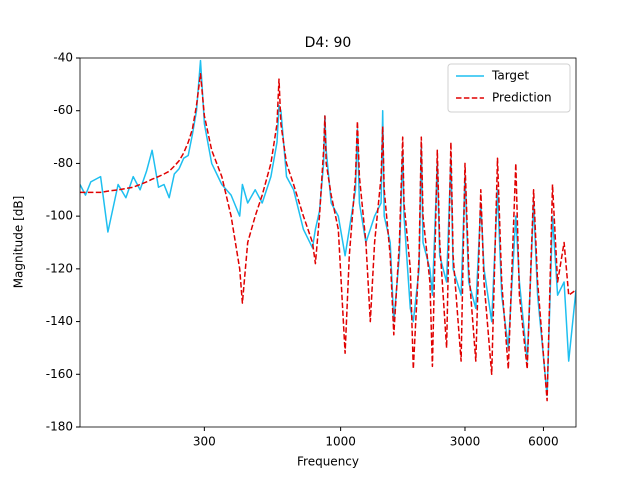 The height and width of the screenshot is (480, 640). What do you see at coordinates (59, 374) in the screenshot?
I see `y-tick-label: -160` at bounding box center [59, 374].